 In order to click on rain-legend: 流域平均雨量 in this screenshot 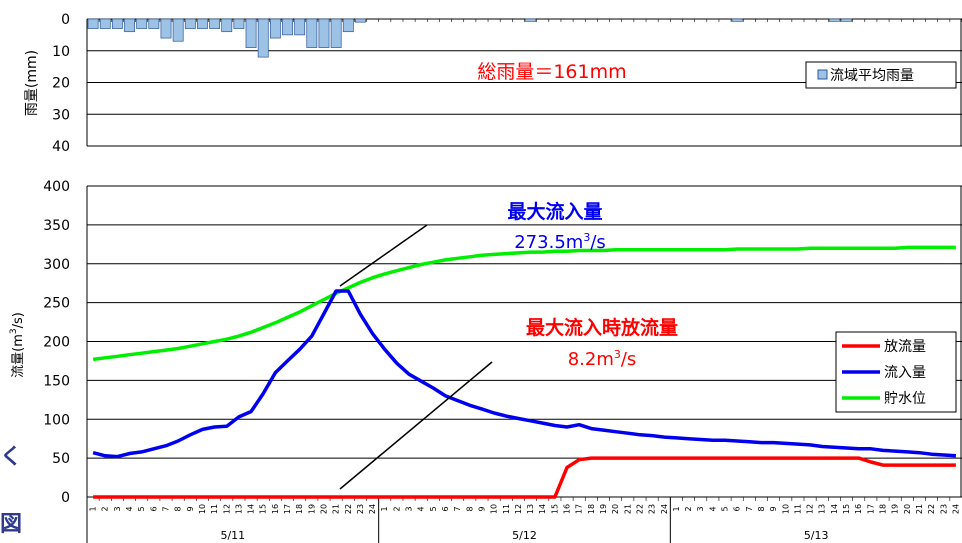, I will do `click(881, 75)`.